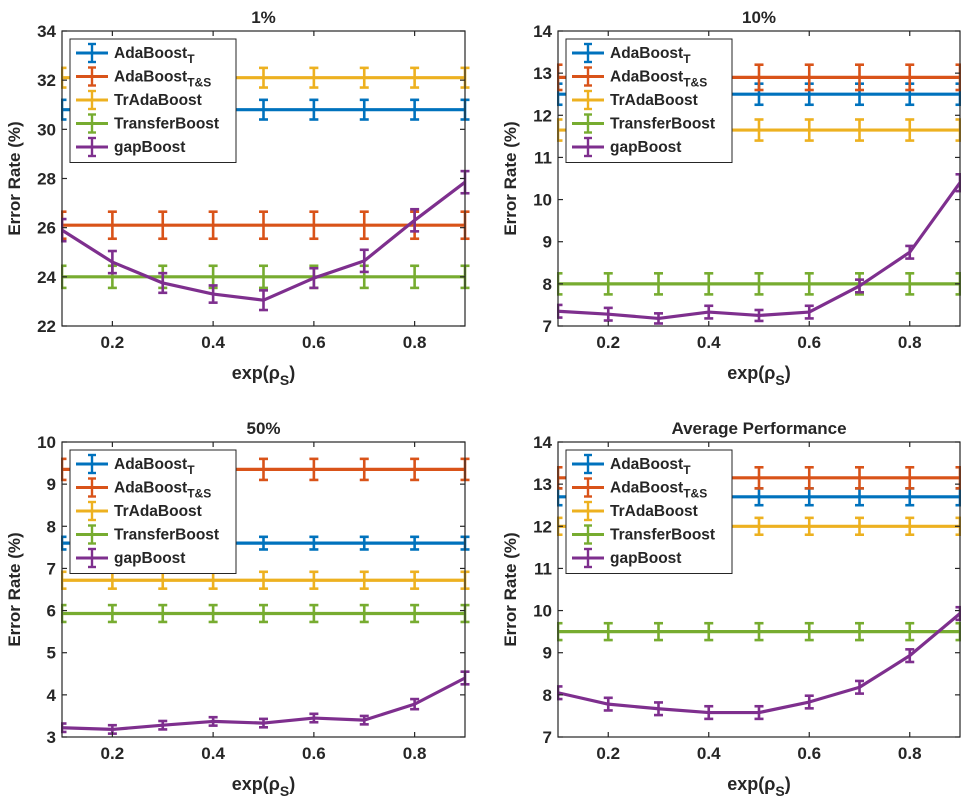 This screenshot has height=801, width=961. I want to click on y-tick-label: 24, so click(46, 277).